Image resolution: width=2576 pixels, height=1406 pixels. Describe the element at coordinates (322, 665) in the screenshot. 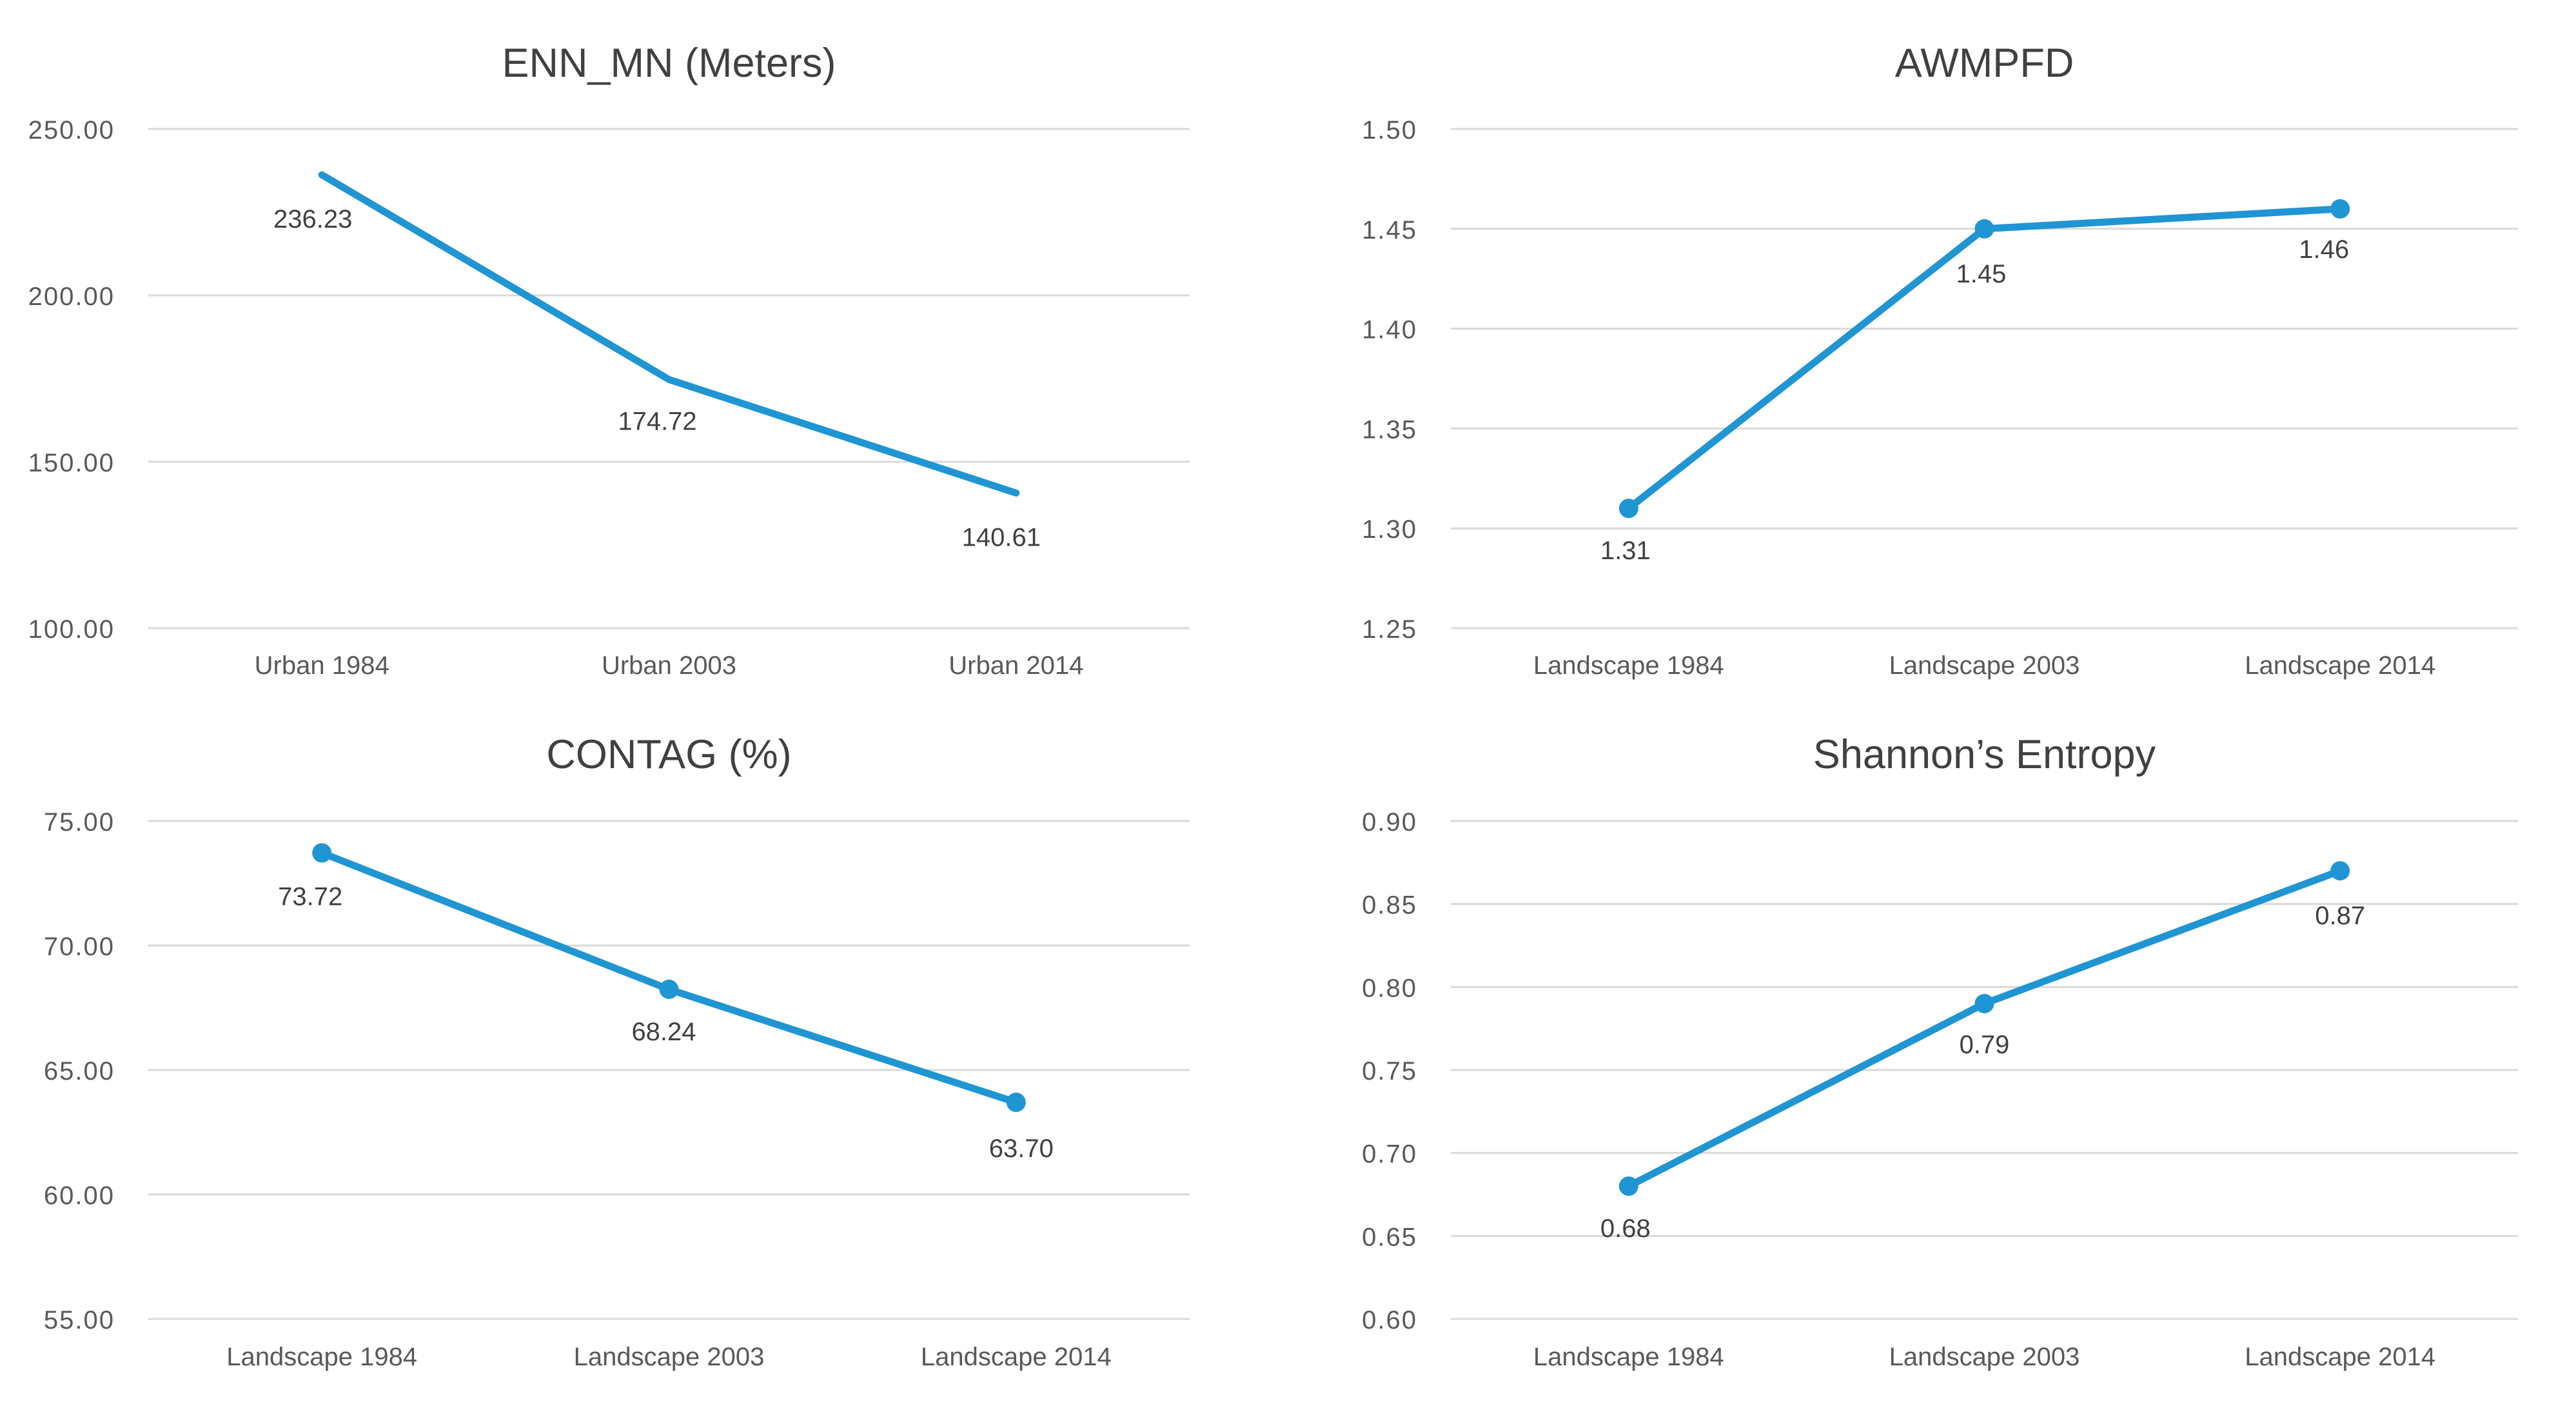

I see `x-category-label: Urban 1984` at that location.